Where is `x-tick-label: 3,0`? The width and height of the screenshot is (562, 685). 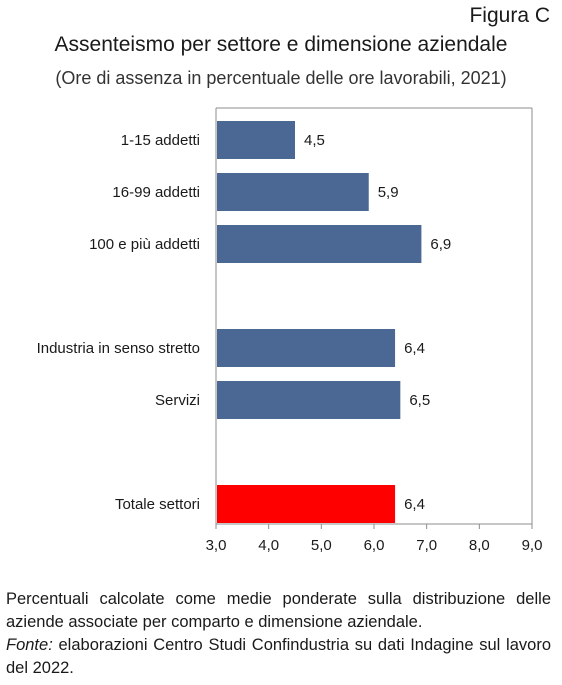 x-tick-label: 3,0 is located at coordinates (216, 545).